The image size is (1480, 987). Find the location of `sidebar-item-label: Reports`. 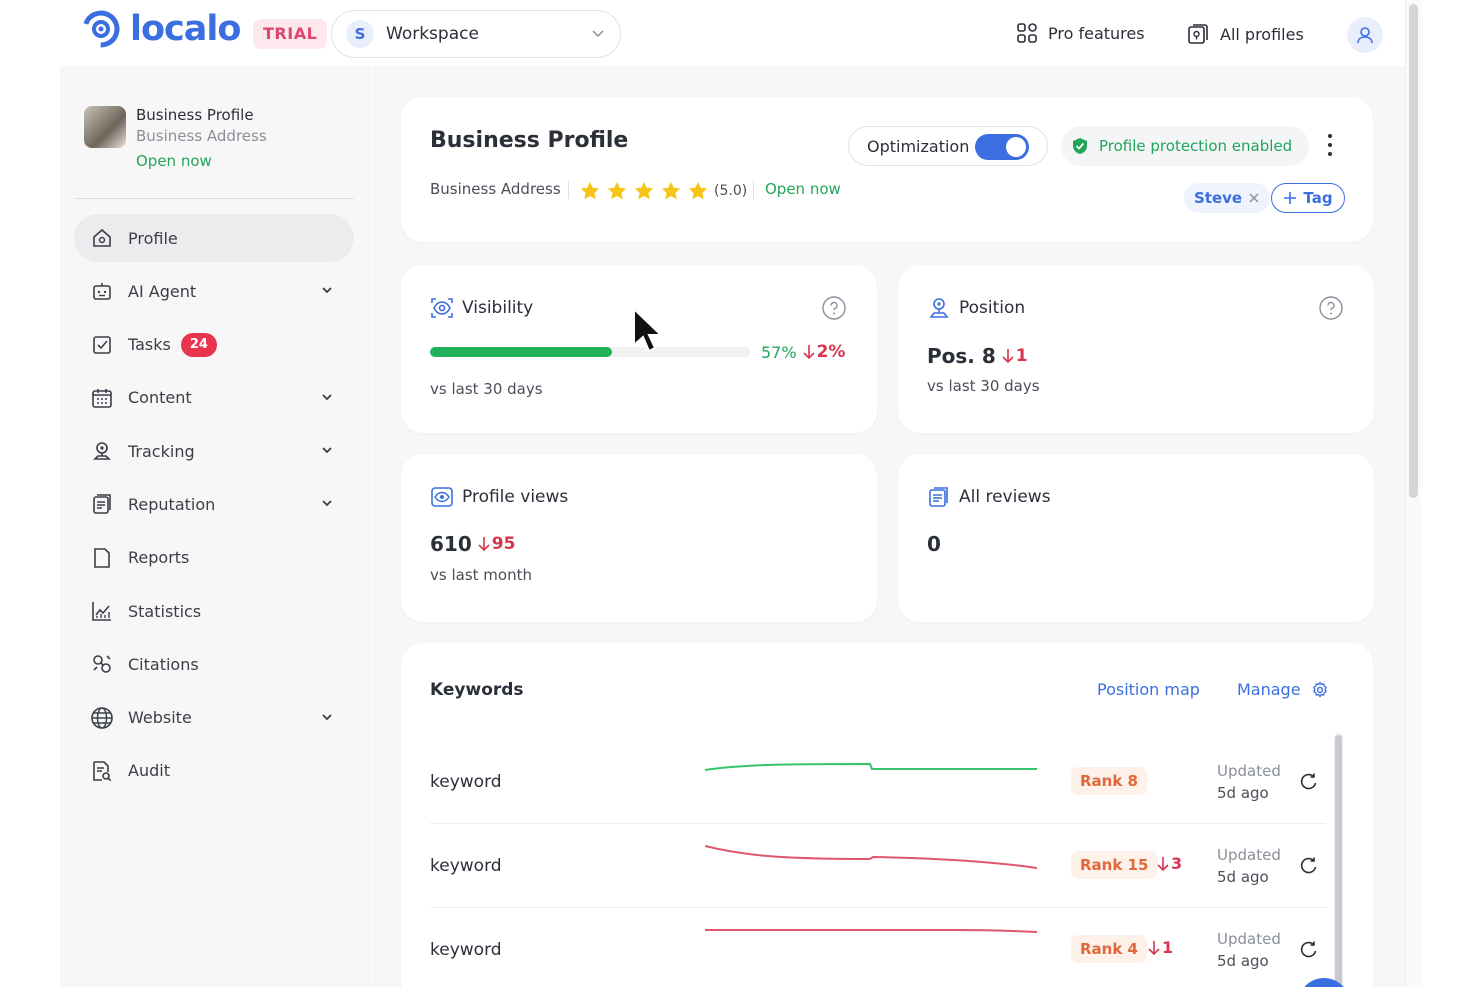

sidebar-item-label: Reports is located at coordinates (159, 558).